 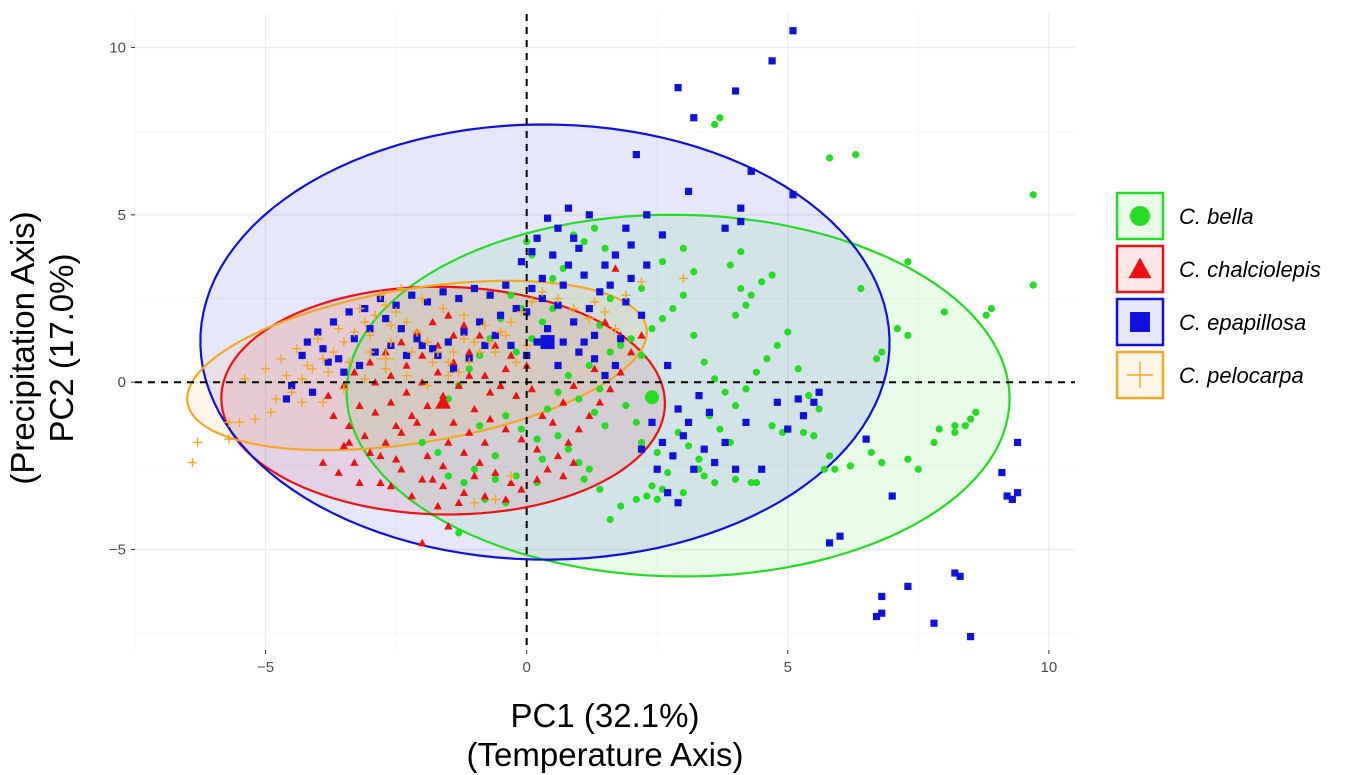 What do you see at coordinates (1140, 216) in the screenshot?
I see `legend-symbol-cbella` at bounding box center [1140, 216].